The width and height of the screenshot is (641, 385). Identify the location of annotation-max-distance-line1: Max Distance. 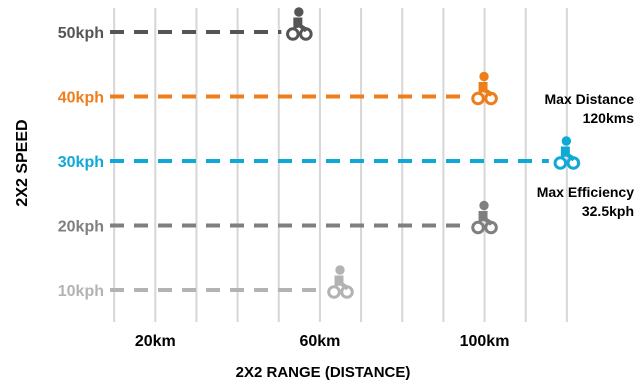
(590, 99).